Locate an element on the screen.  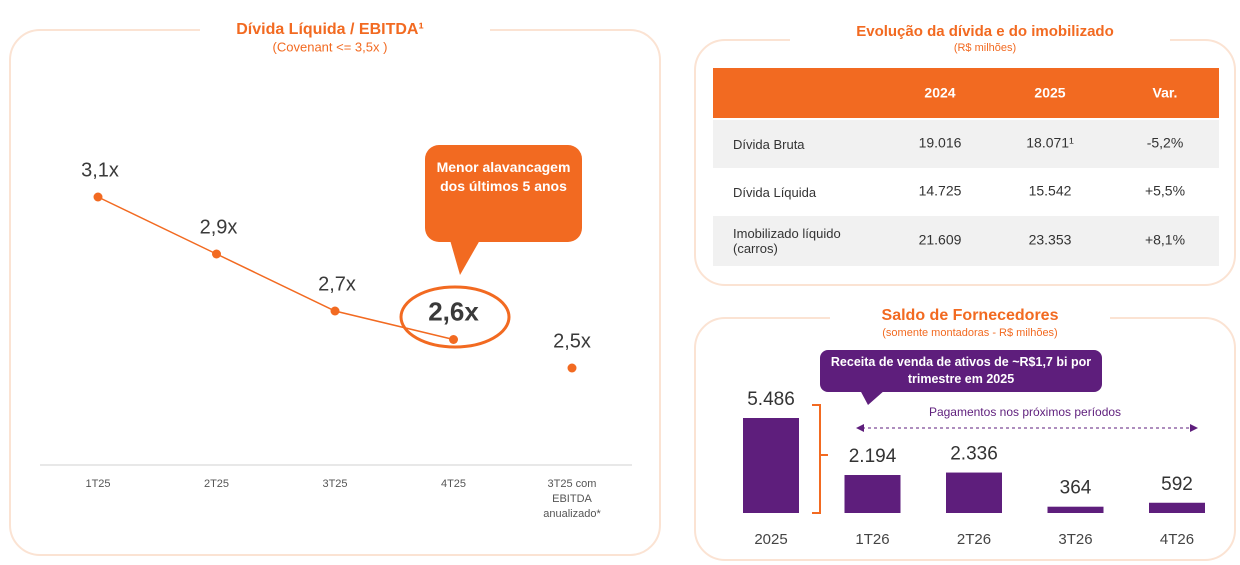
x-tick-label: 2T26 is located at coordinates (974, 539).